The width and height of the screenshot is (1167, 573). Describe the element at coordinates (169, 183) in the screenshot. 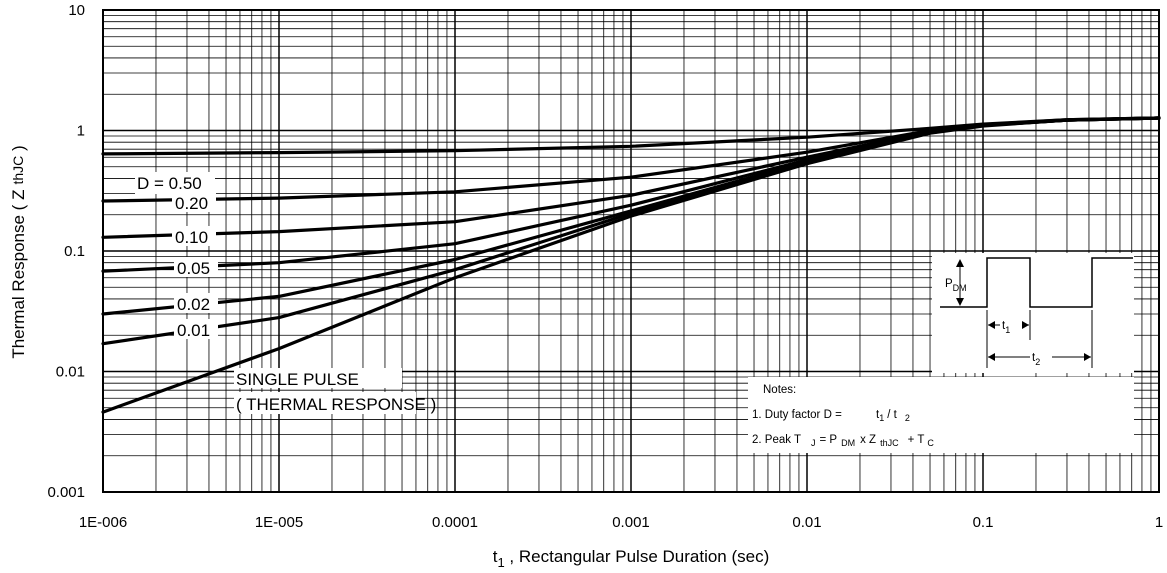

I see `label-d050: D = 0.50` at that location.